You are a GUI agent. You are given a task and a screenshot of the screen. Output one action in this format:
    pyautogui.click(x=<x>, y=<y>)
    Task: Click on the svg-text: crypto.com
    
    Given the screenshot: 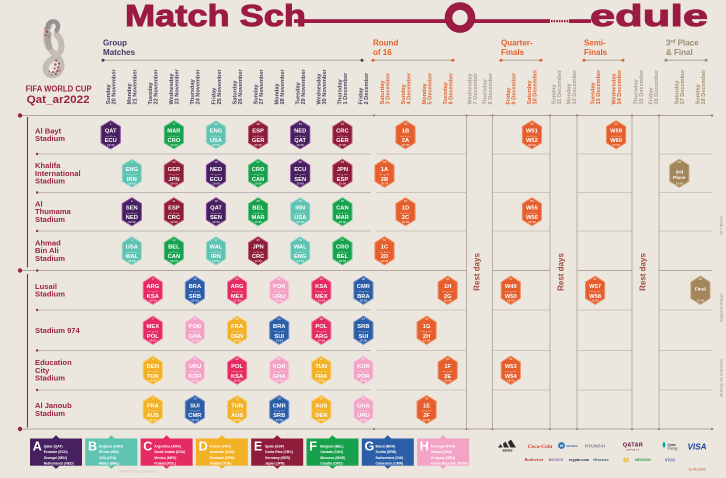 What is the action you would take?
    pyautogui.click(x=579, y=460)
    